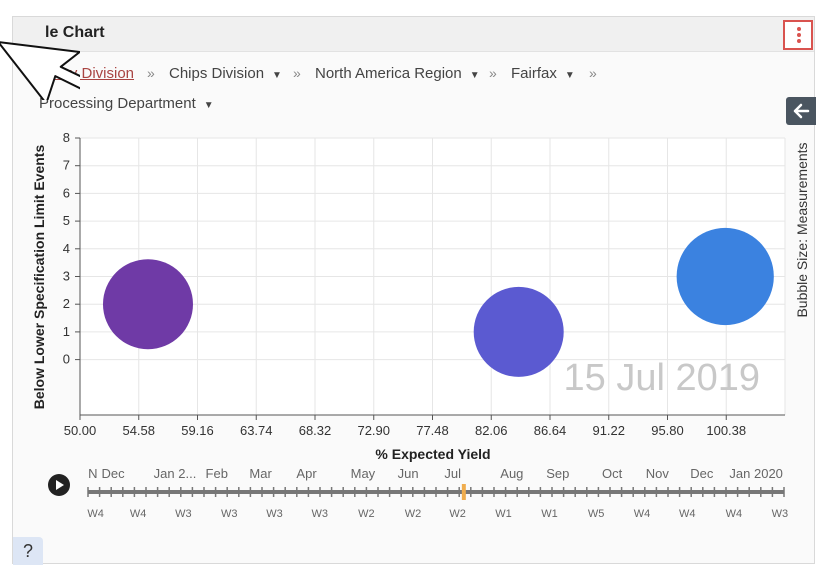 The height and width of the screenshot is (566, 817). I want to click on arrow-left-icon, so click(801, 111).